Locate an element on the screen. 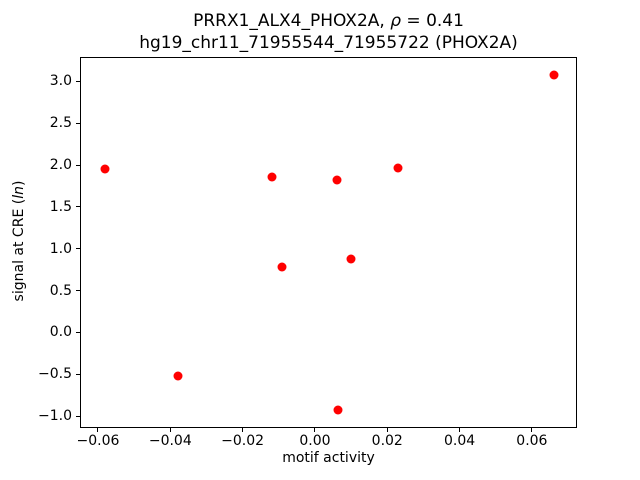 The image size is (640, 480). x-tick-label: 0.02 is located at coordinates (387, 441).